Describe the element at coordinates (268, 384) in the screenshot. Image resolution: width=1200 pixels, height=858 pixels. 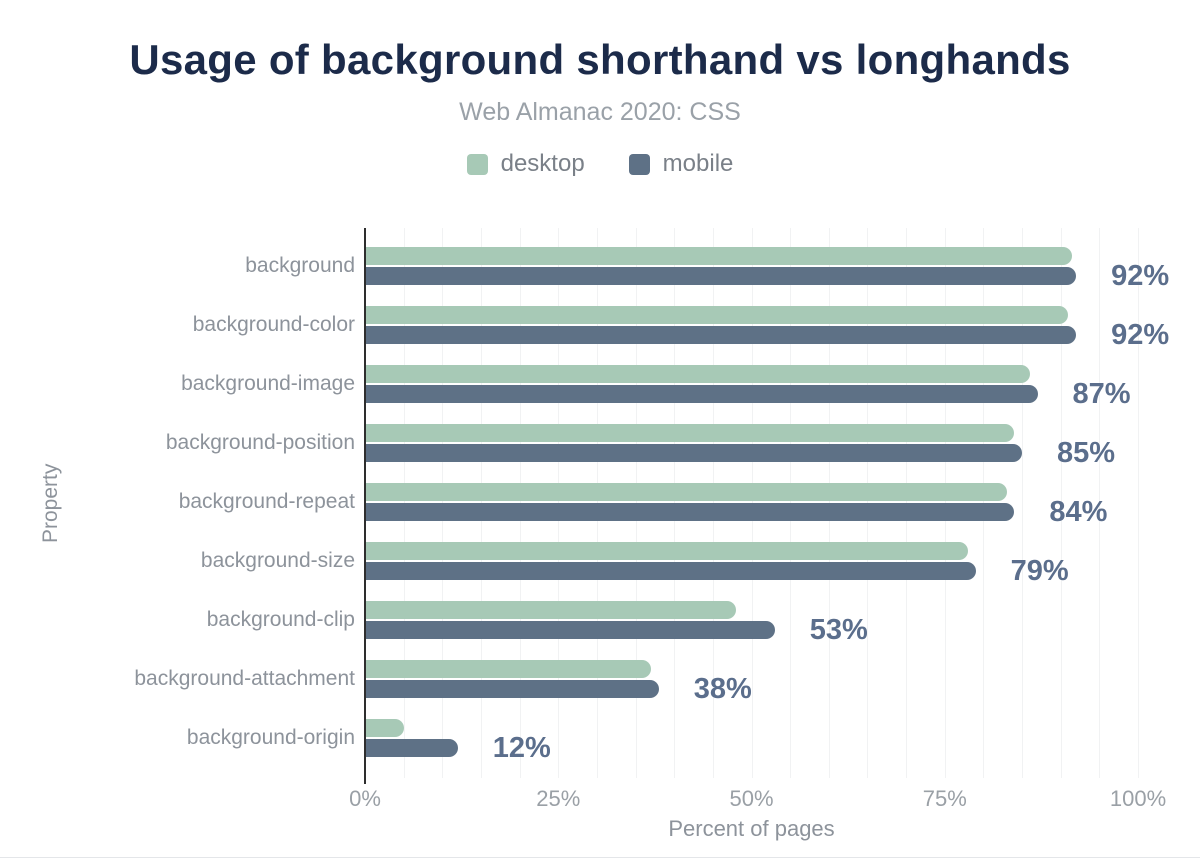
I see `category-label: background-image` at that location.